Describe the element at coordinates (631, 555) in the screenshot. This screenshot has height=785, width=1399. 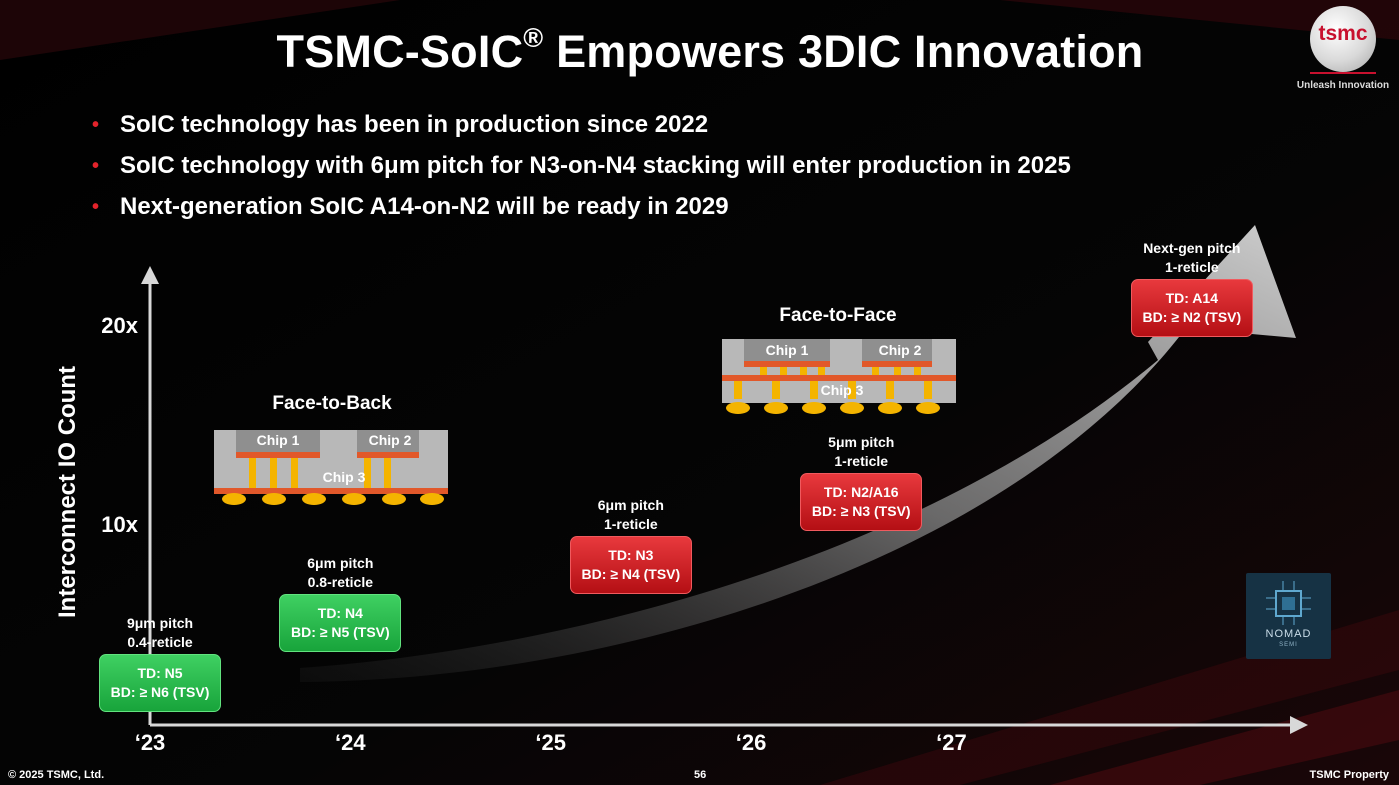
I see `top-die-label: TD: N3` at that location.